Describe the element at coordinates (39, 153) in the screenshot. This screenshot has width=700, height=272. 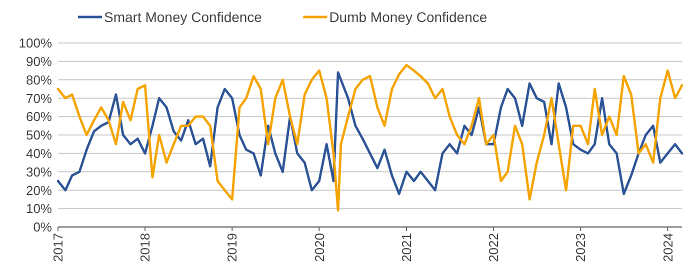
I see `y-tick-label: 40%` at that location.